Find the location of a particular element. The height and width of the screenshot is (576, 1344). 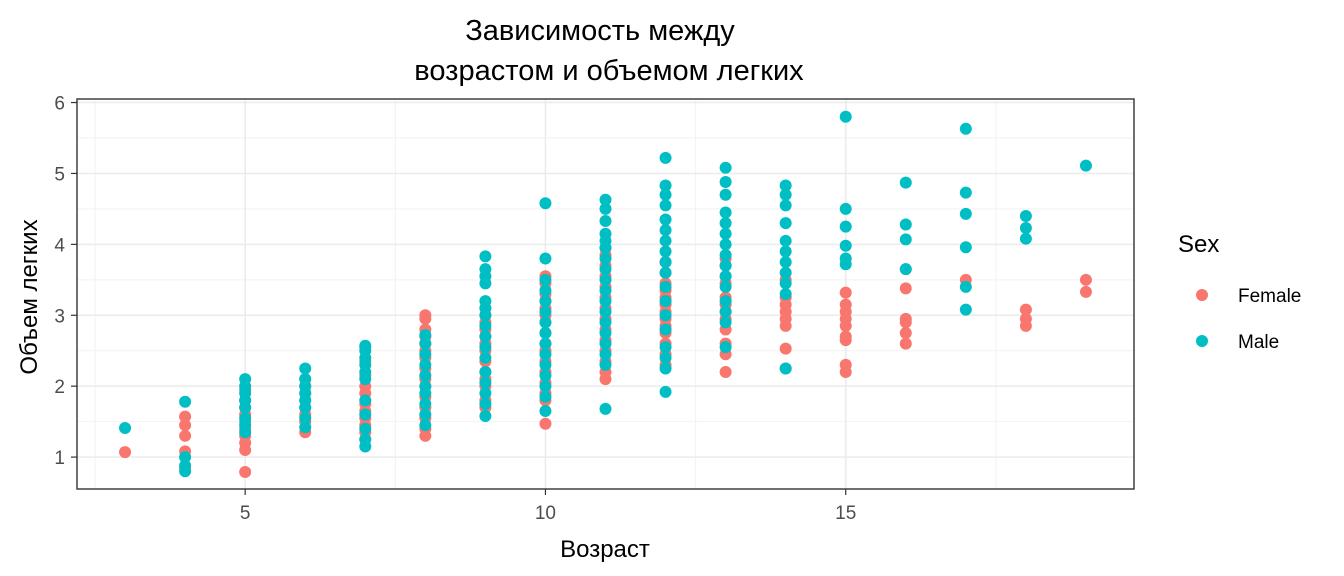

y-axis-title: Объем легких is located at coordinates (29, 296).